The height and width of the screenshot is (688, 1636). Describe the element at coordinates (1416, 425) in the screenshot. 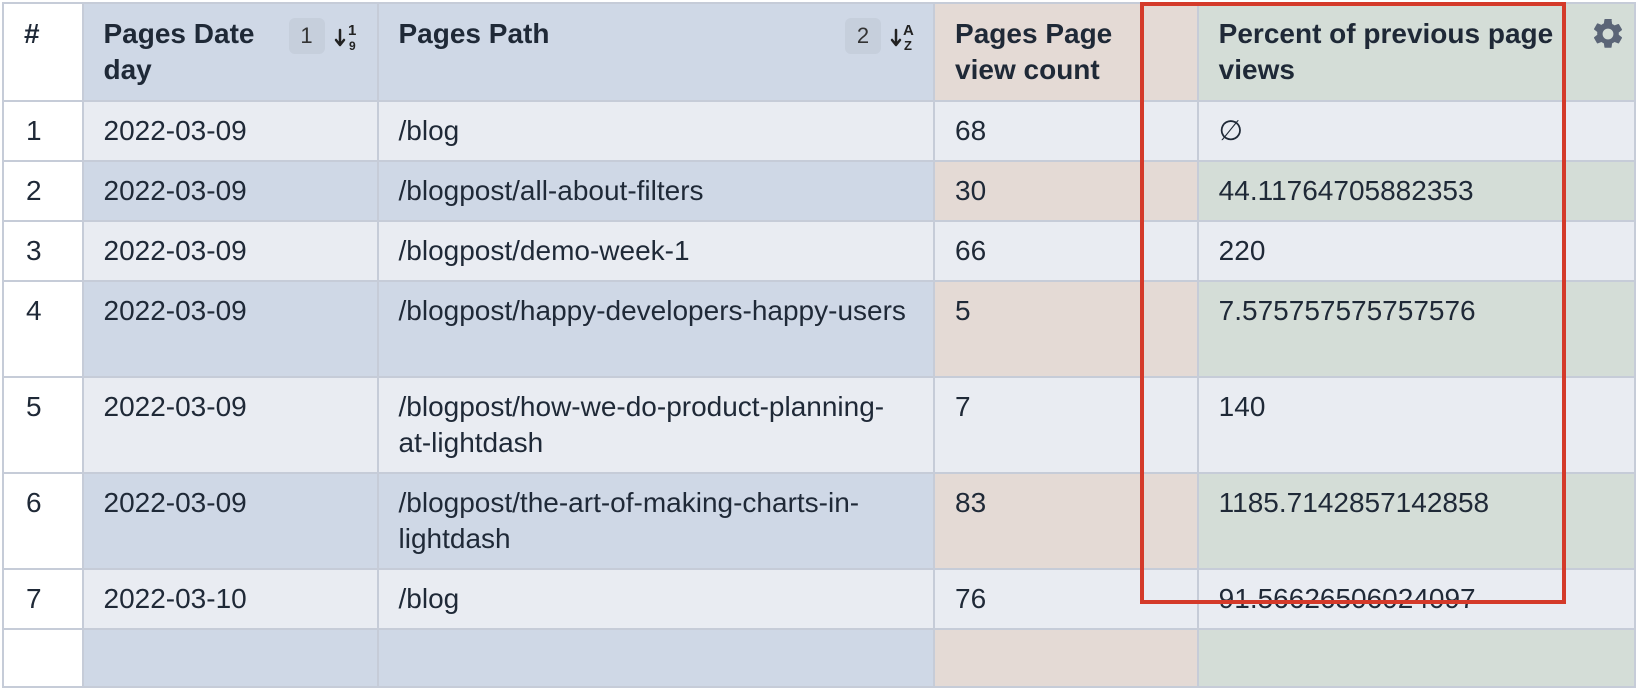

I see `percent-cell: 140` at that location.